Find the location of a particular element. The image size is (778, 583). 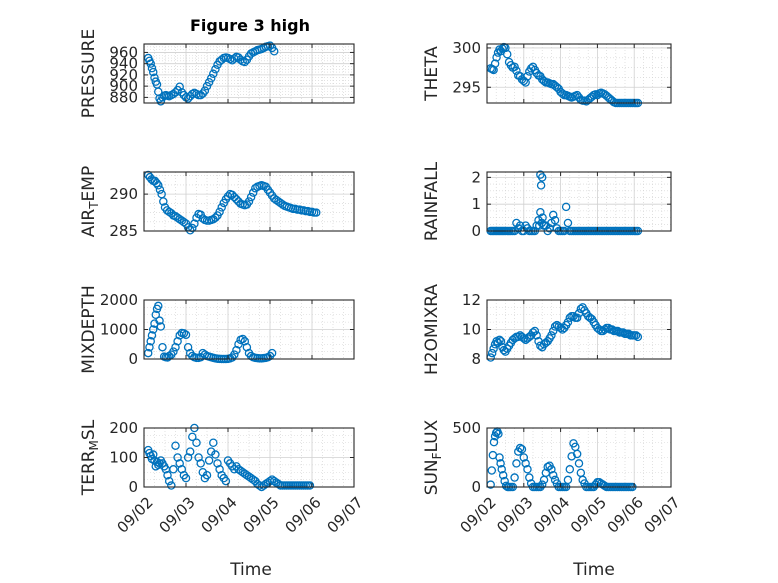

x-tick-label: 09/05 is located at coordinates (588, 514).